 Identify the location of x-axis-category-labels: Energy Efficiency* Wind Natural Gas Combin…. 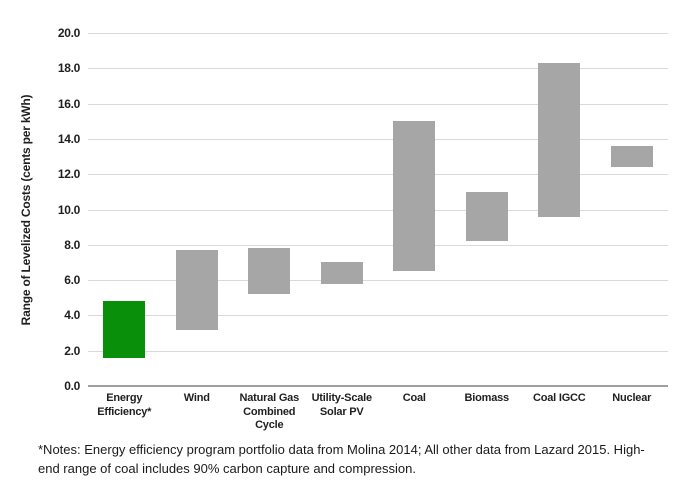
(378, 412).